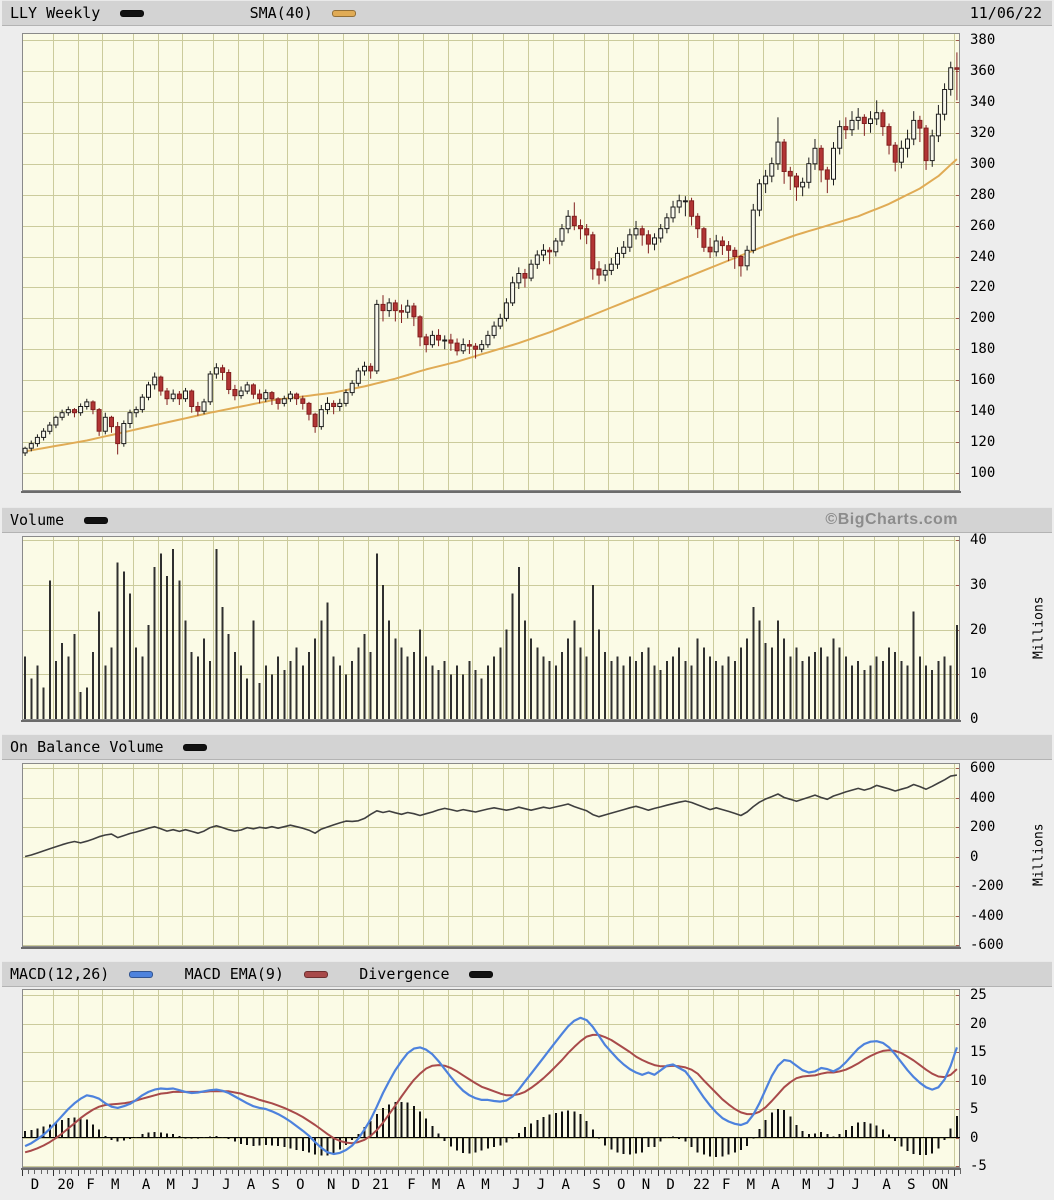 The height and width of the screenshot is (1200, 1054). I want to click on x-tick-label: 22, so click(701, 1185).